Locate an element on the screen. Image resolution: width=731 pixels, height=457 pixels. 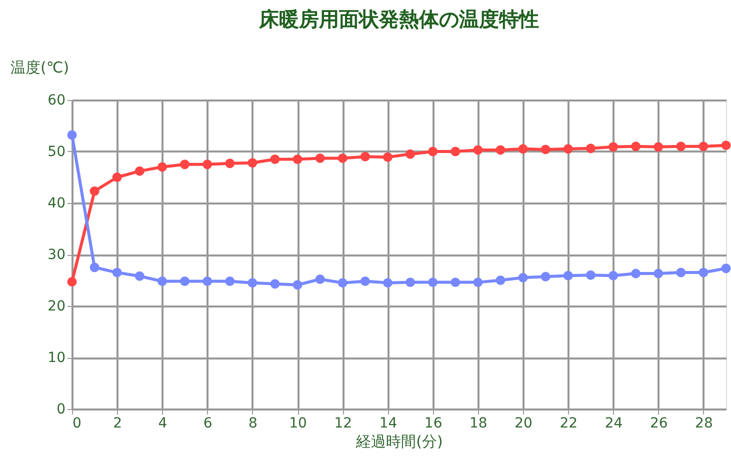
y-tick-label: 20 is located at coordinates (57, 306).